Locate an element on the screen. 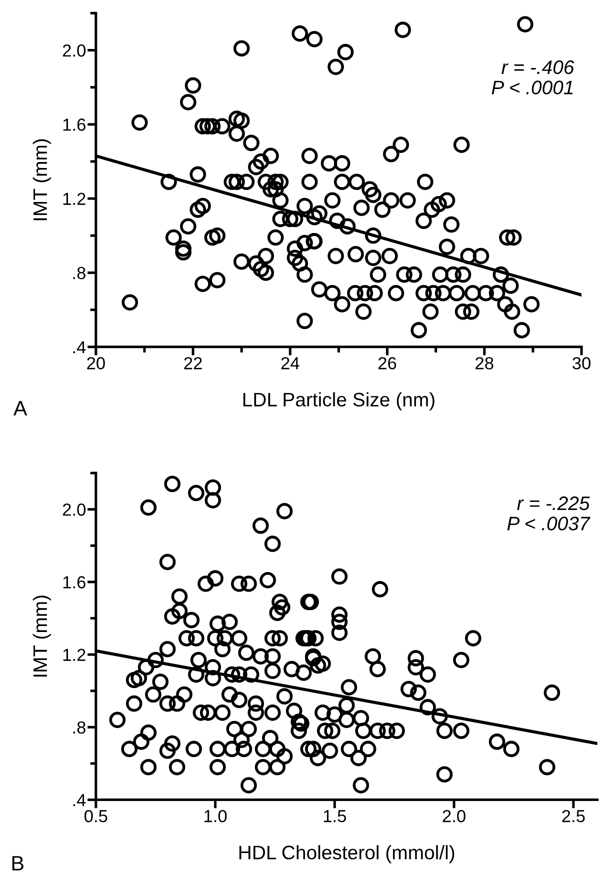 Image resolution: width=607 pixels, height=876 pixels. x-tick-label: 1.5 is located at coordinates (335, 816).